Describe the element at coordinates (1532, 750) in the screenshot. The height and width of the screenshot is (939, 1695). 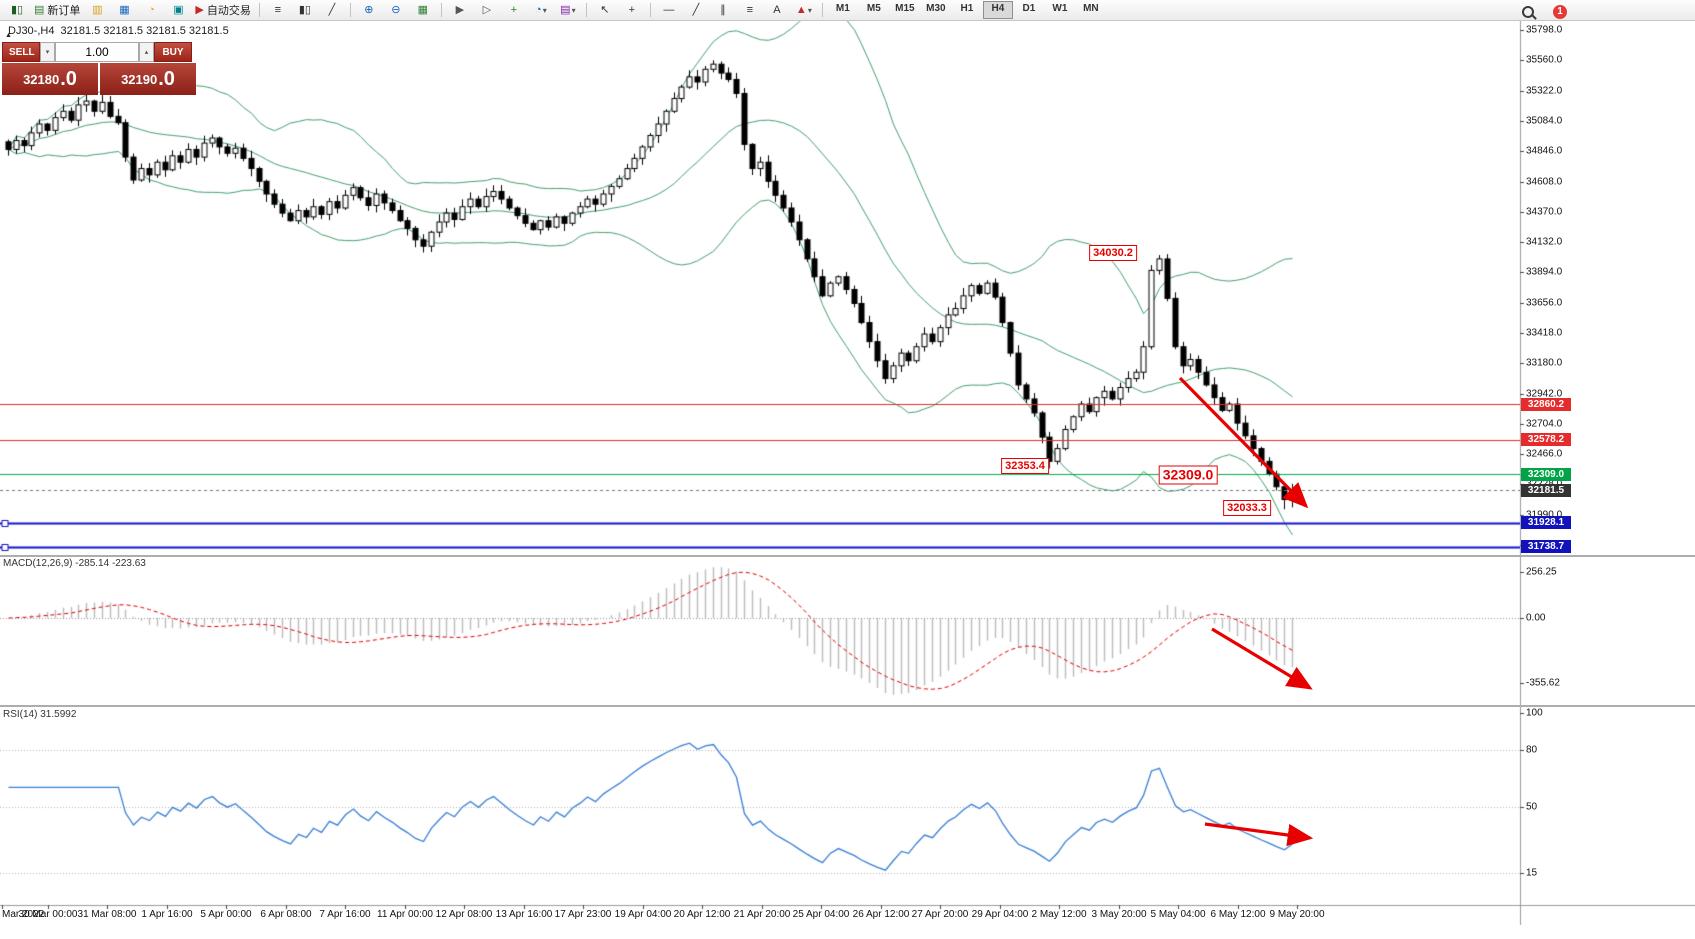
I see `rsi-tick-label: 80` at that location.